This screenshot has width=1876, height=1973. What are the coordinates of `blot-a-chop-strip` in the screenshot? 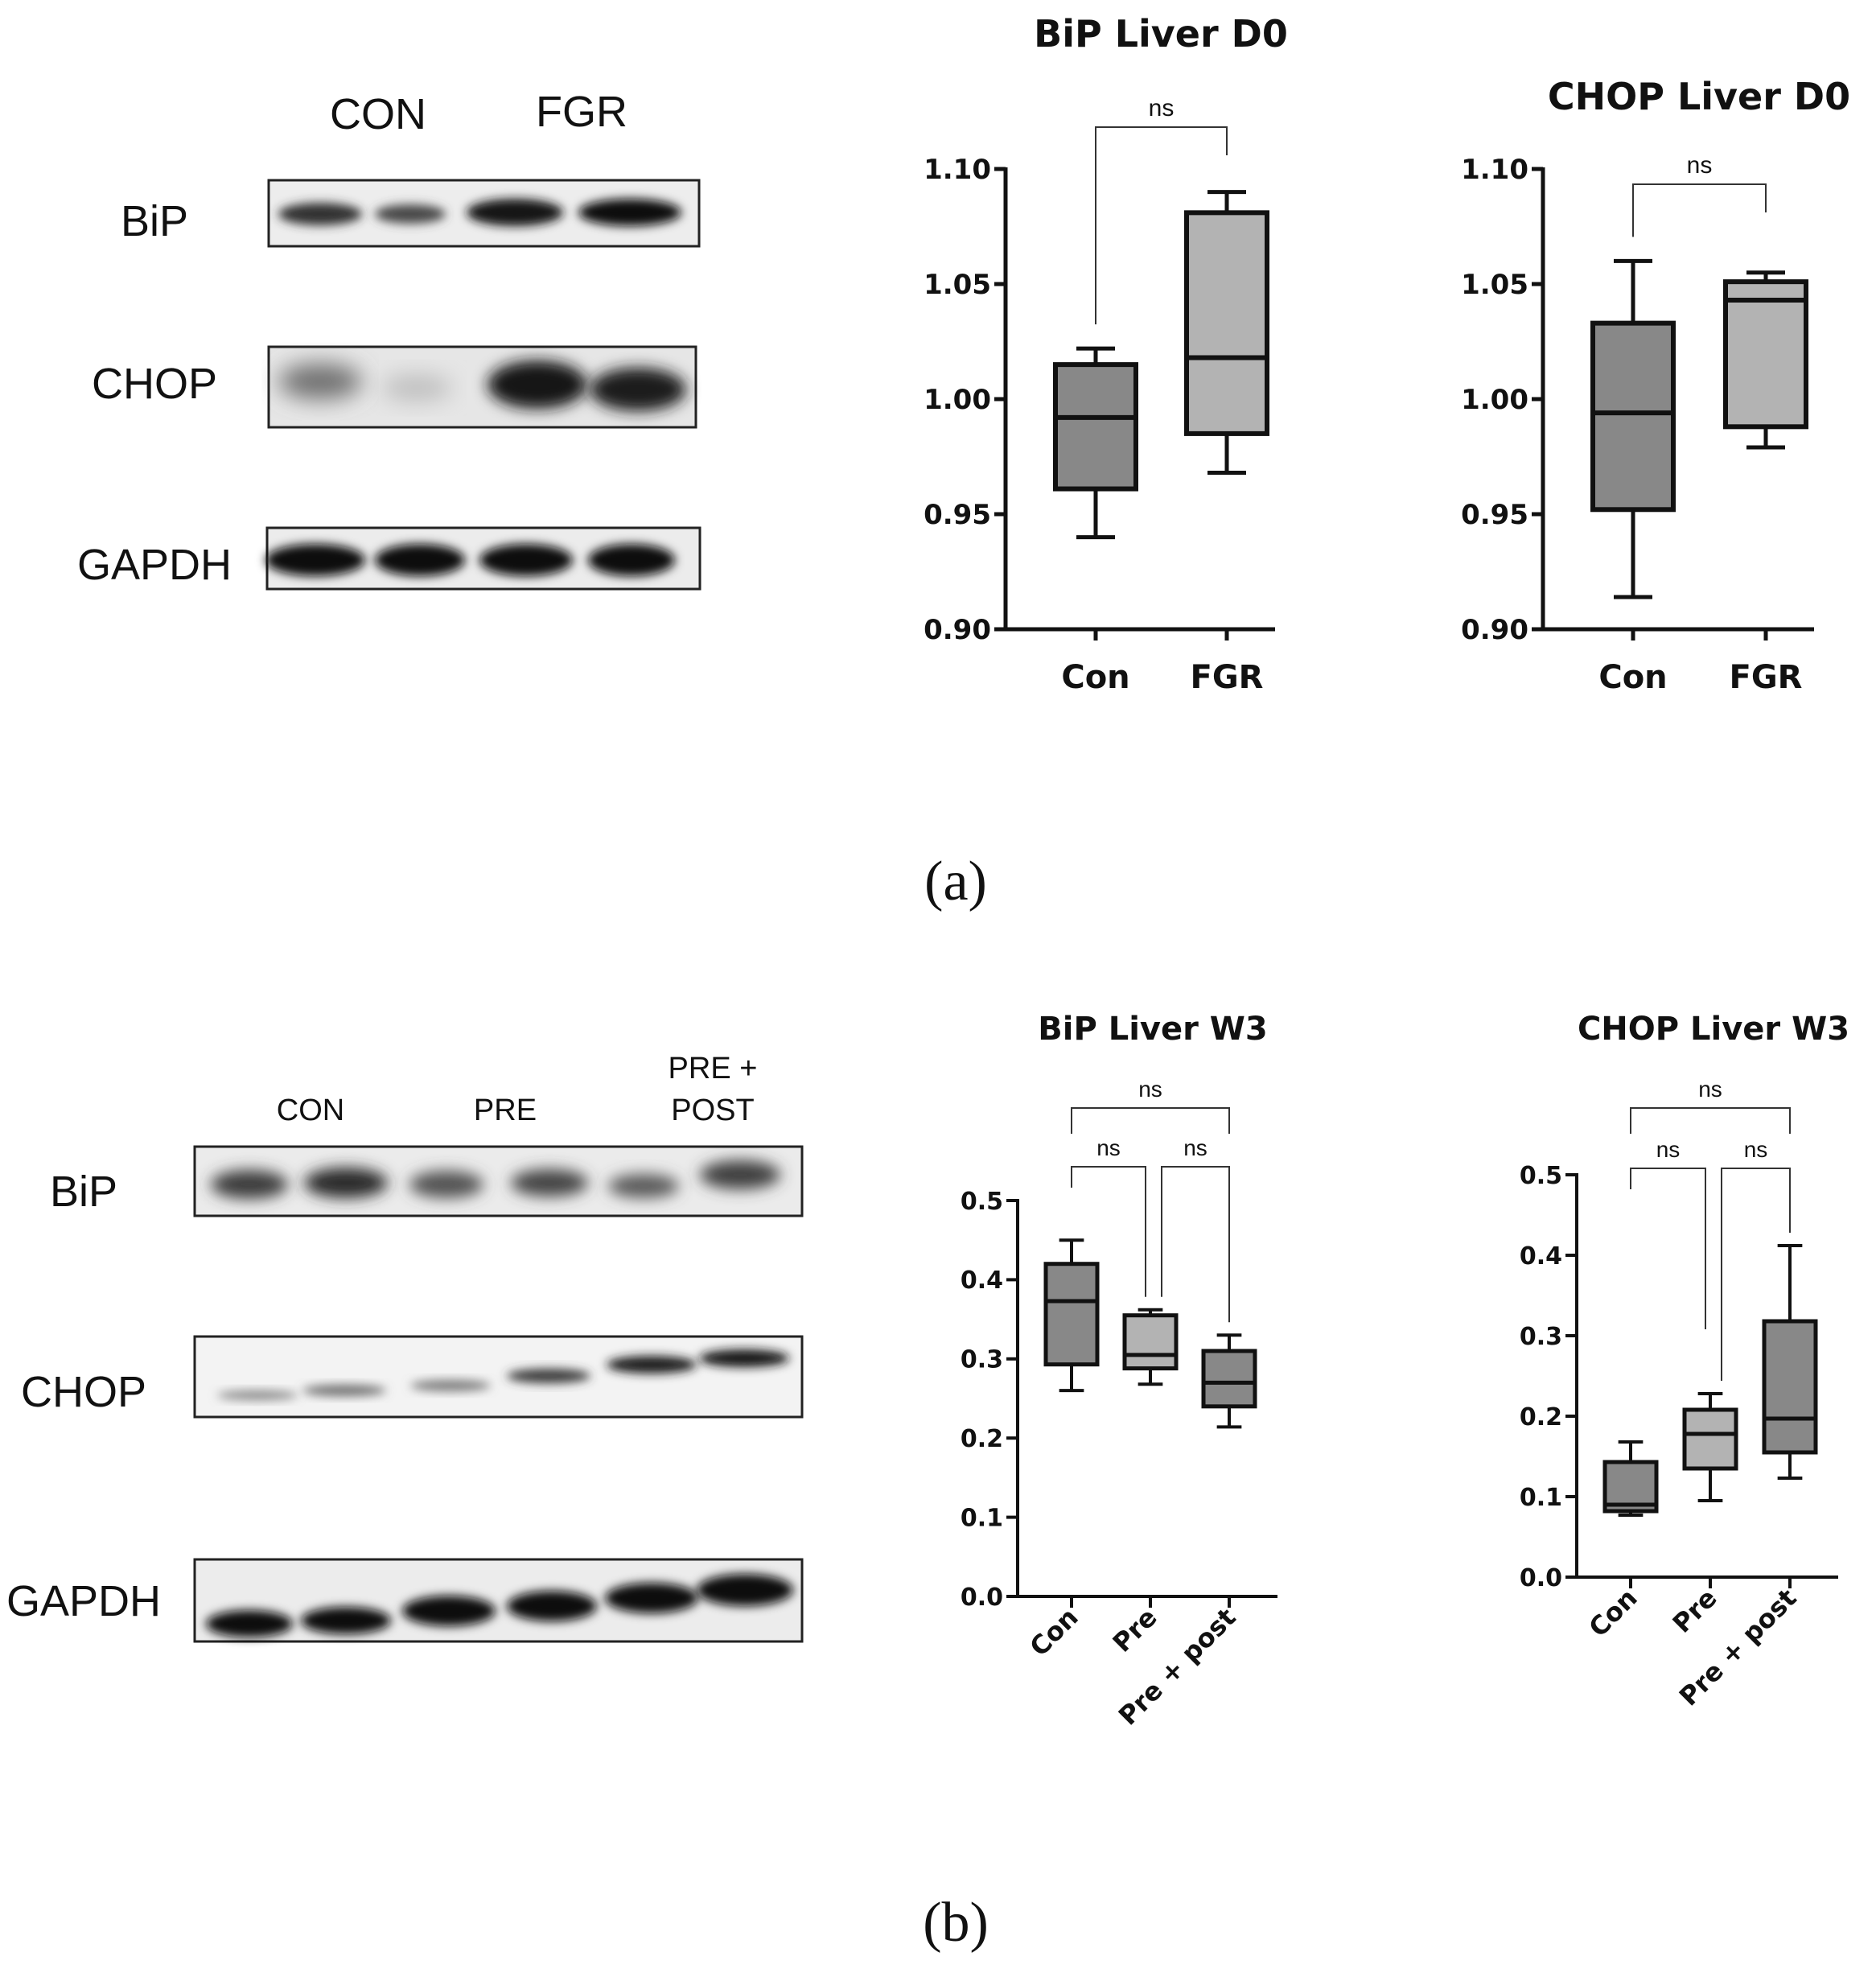 It's located at (482, 387).